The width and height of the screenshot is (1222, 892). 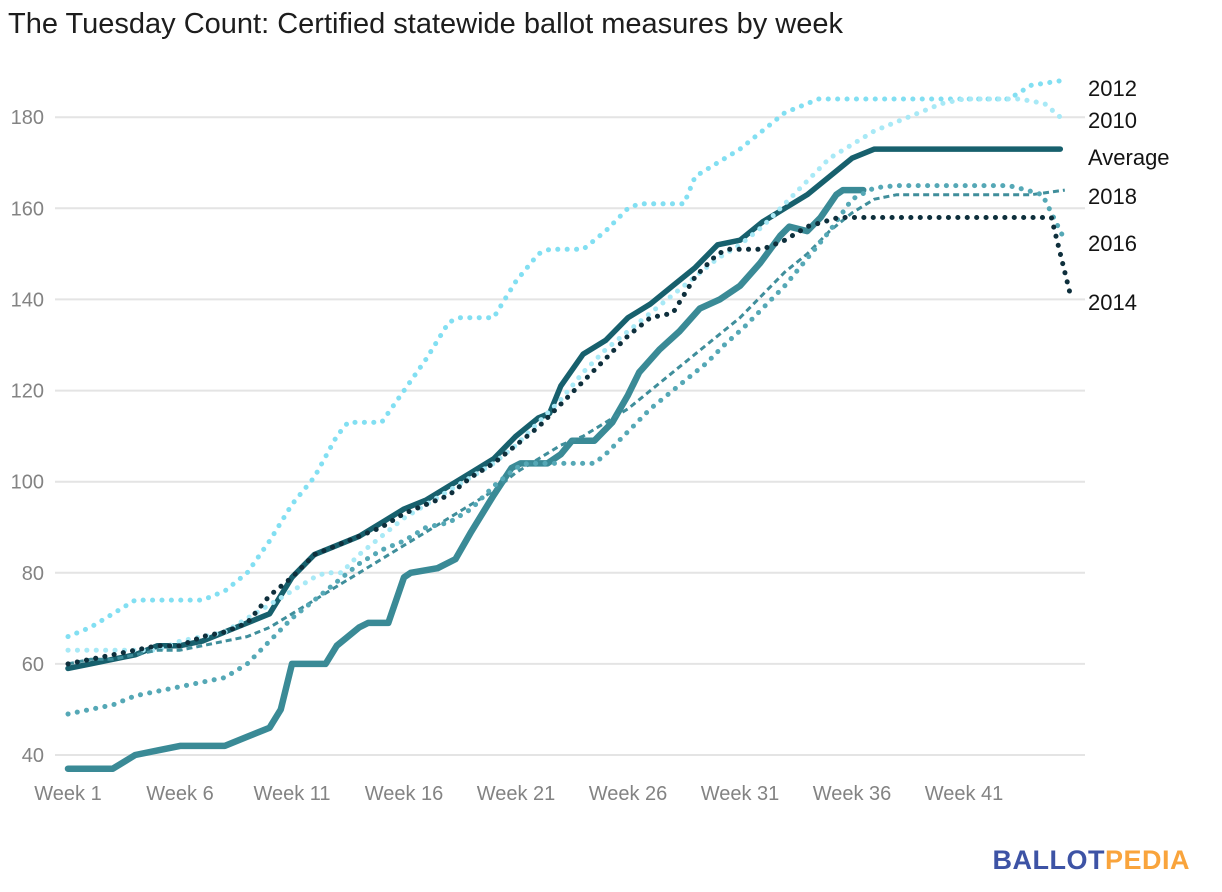 I want to click on series-end-label-2010: 2010, so click(x=1112, y=120).